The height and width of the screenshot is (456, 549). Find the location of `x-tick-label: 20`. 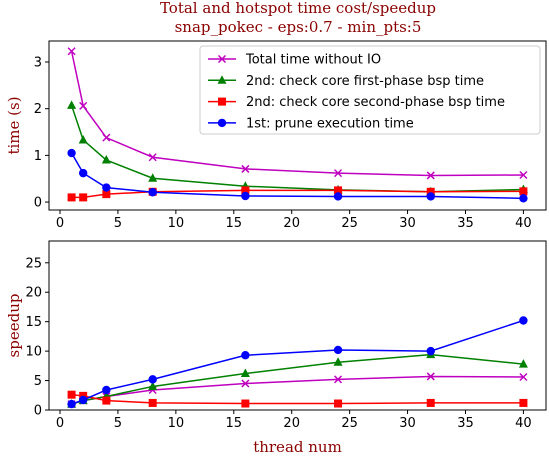

x-tick-label: 20 is located at coordinates (291, 223).